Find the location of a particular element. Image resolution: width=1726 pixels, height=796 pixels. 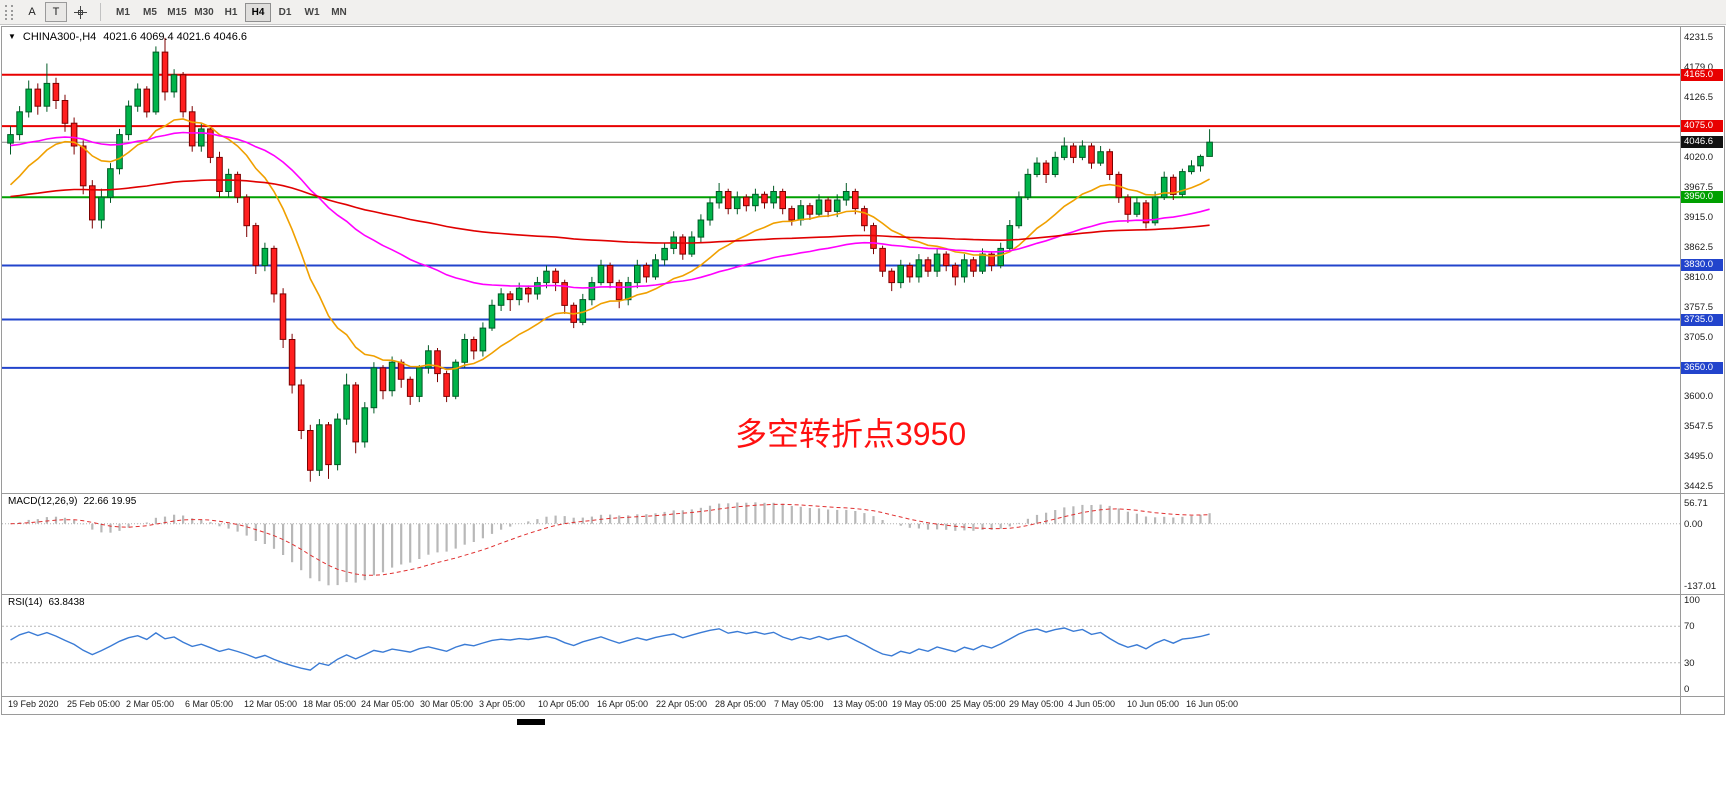

price-tick-label: 3810.0 is located at coordinates (1699, 277).